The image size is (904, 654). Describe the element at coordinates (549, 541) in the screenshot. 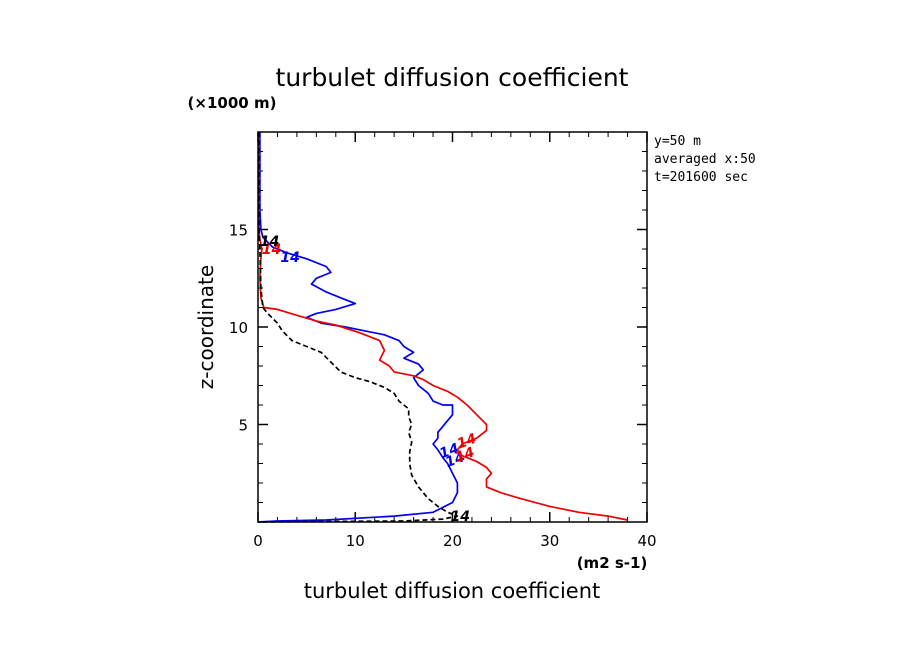

I see `x-tick-label: 30` at that location.